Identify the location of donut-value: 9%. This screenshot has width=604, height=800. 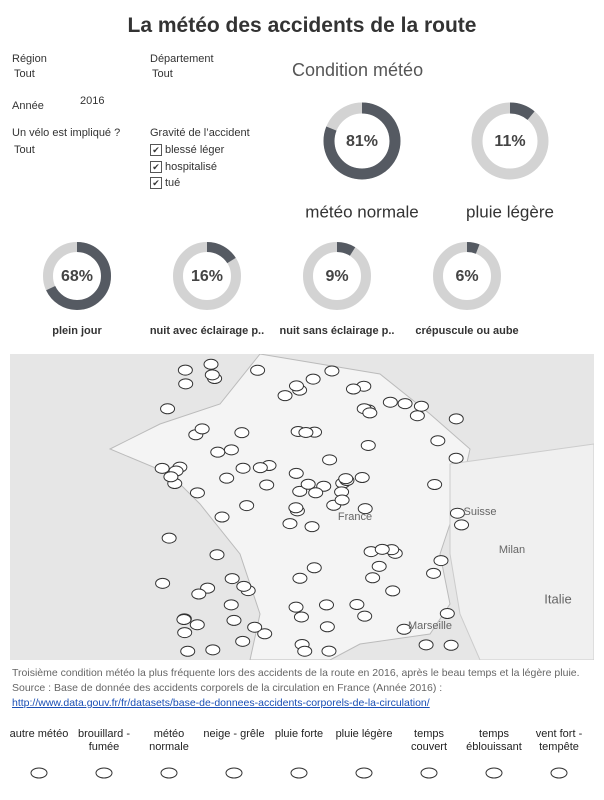
(336, 276).